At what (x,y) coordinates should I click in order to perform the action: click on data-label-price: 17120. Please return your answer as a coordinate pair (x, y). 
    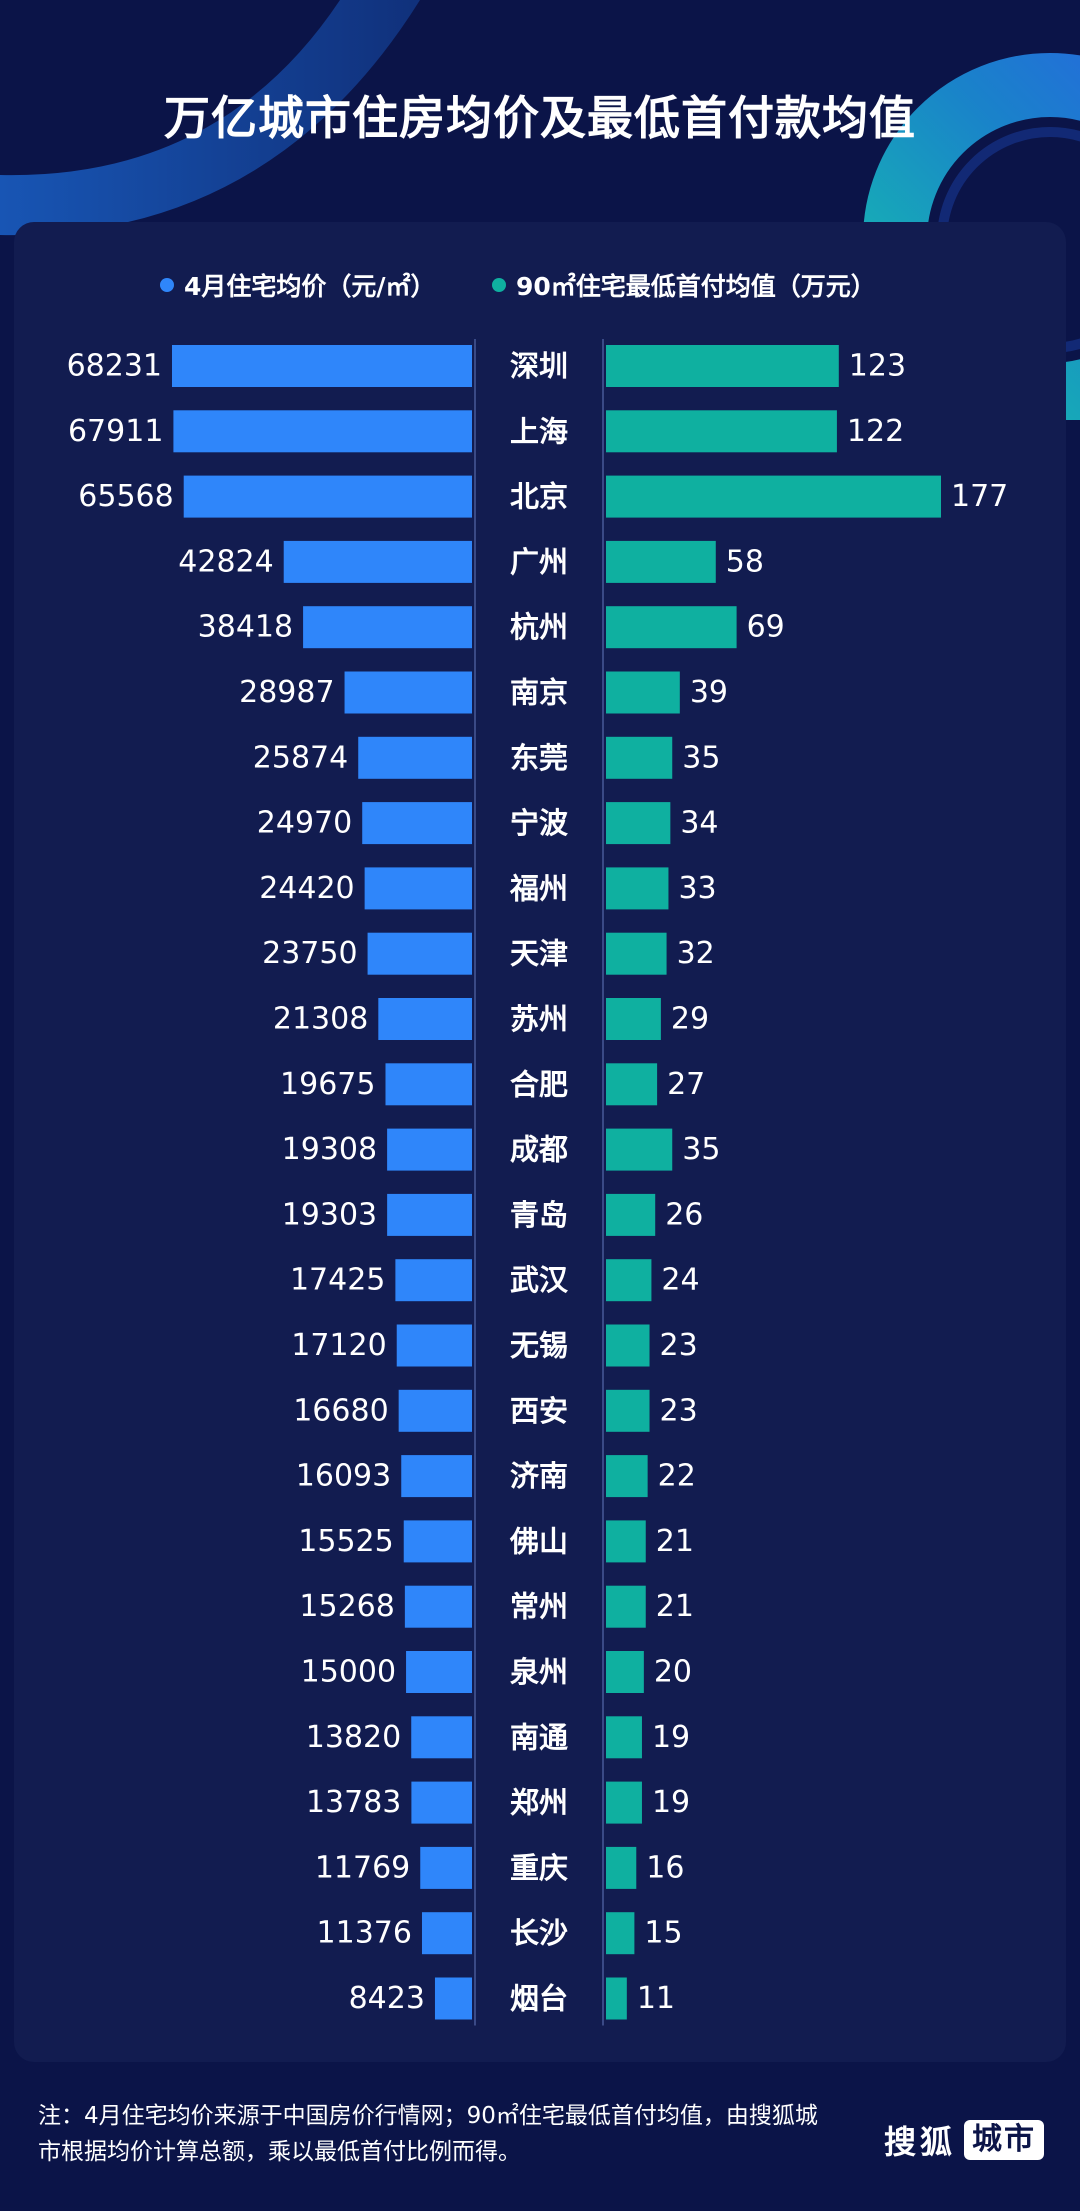
    Looking at the image, I should click on (338, 1345).